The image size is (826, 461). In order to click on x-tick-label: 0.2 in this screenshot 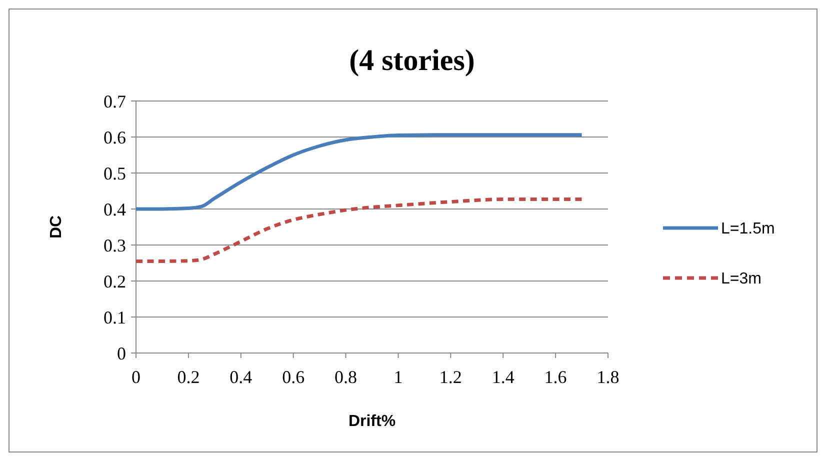, I will do `click(188, 377)`.